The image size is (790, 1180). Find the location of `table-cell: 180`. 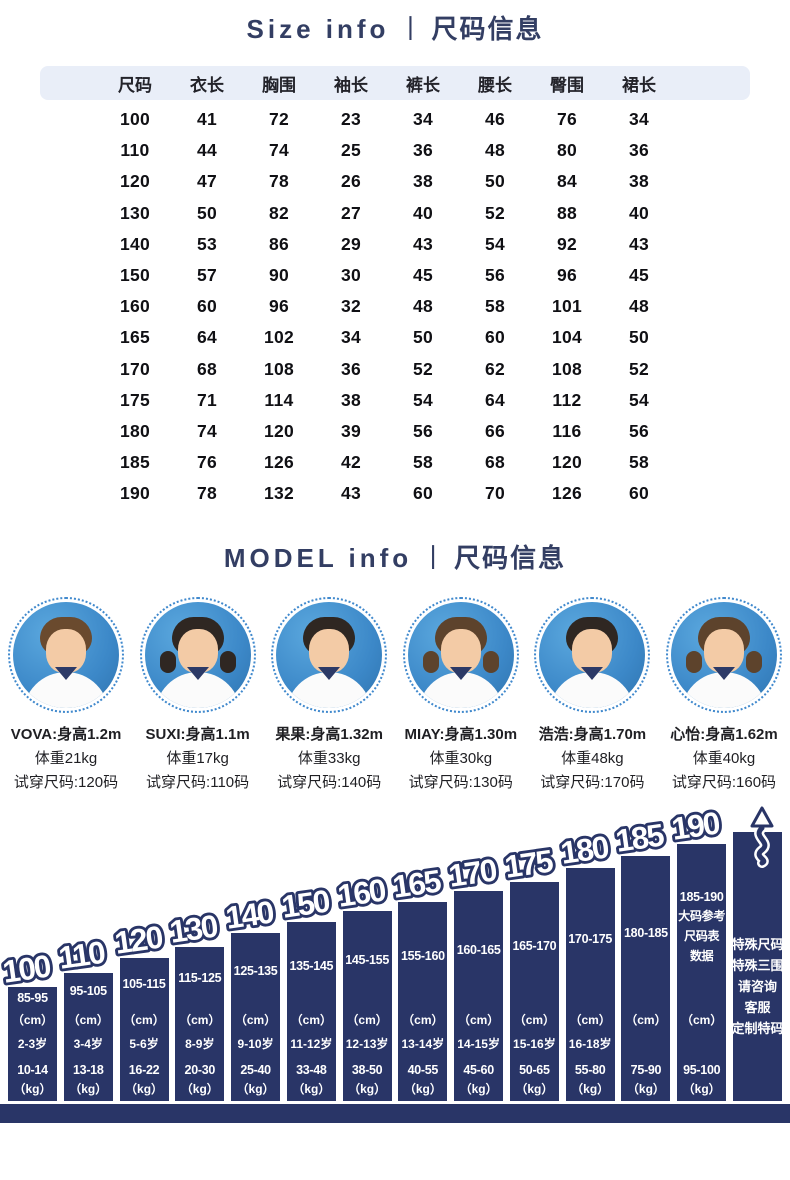

table-cell: 180 is located at coordinates (135, 430).